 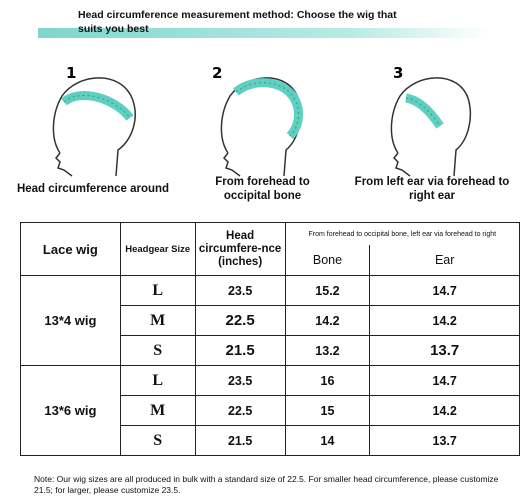 I want to click on step-number: 2, so click(x=217, y=73).